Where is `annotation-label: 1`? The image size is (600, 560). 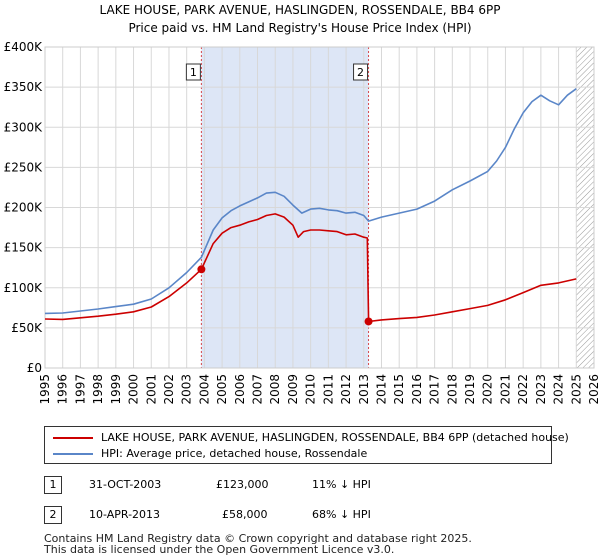 annotation-label: 1 is located at coordinates (193, 72).